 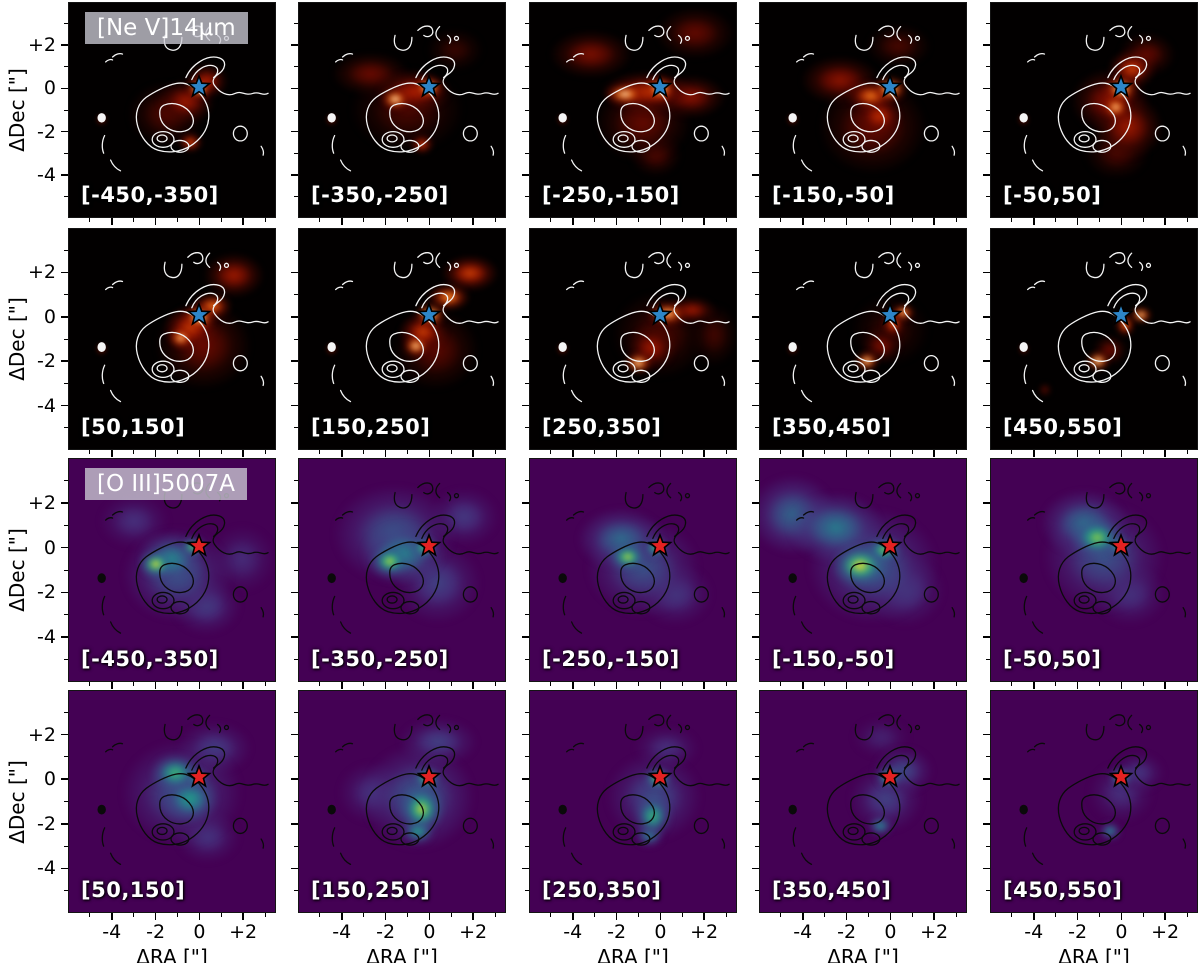 I want to click on y-tick-label: +2, so click(x=41, y=734).